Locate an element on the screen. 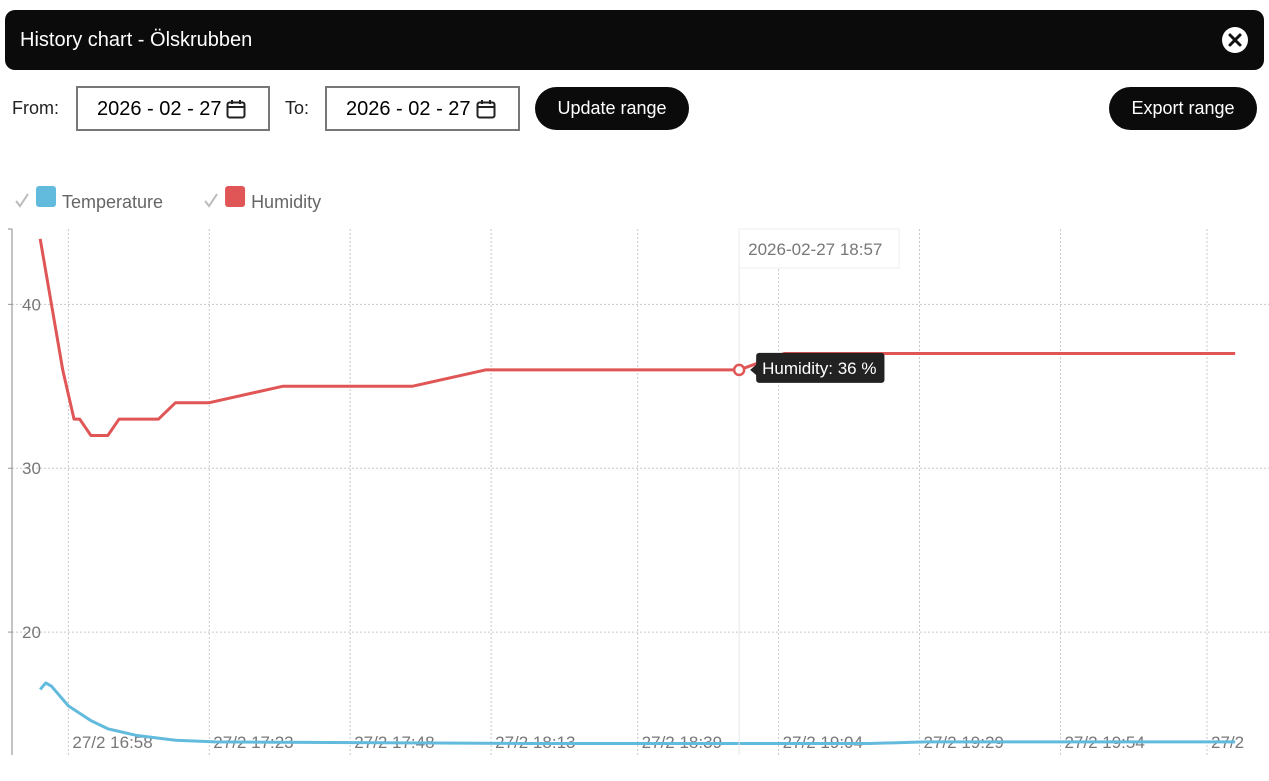 The height and width of the screenshot is (781, 1269). legend-label: Humidity is located at coordinates (286, 202).